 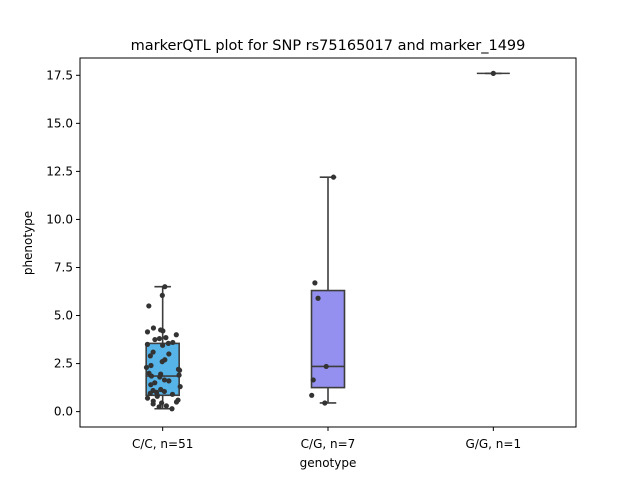 I want to click on y-tick-label: 12.5, so click(x=59, y=171).